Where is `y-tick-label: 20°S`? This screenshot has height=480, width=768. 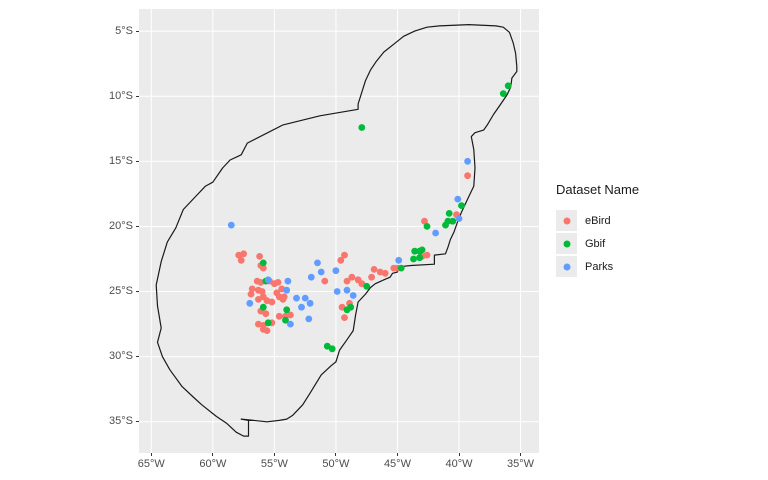 y-tick-label: 20°S is located at coordinates (121, 225).